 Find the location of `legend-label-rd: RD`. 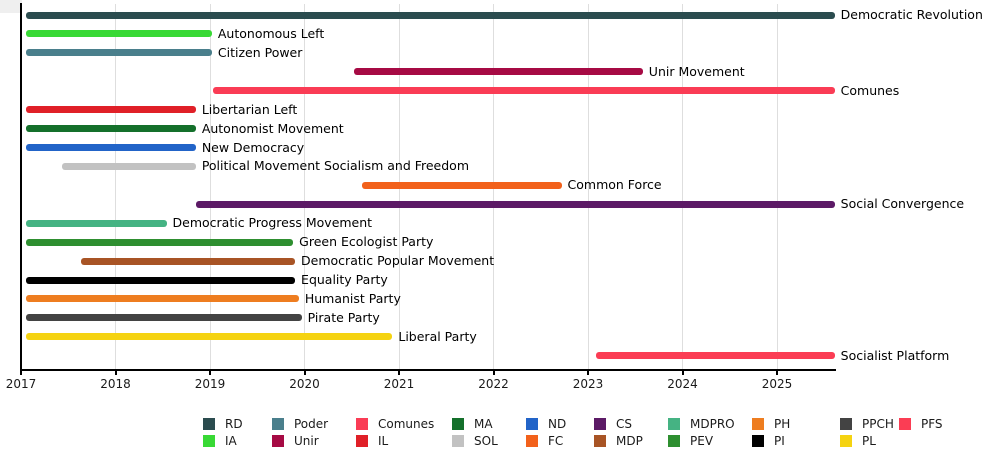

legend-label-rd: RD is located at coordinates (234, 424).